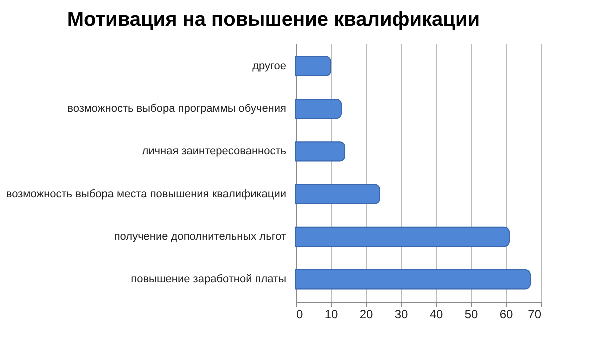 The width and height of the screenshot is (605, 340). I want to click on x-tick-label: 30, so click(401, 315).